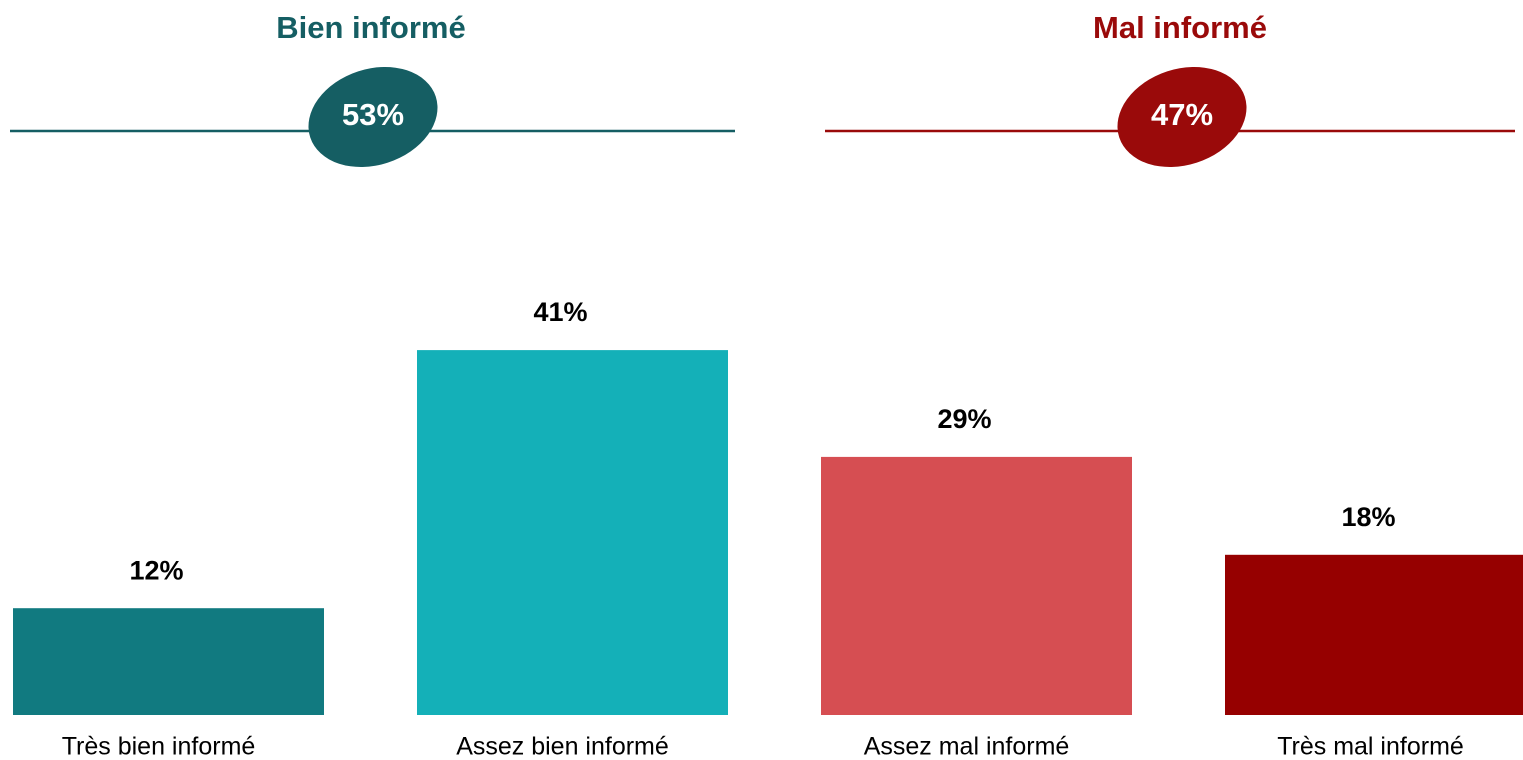  Describe the element at coordinates (1182, 114) in the screenshot. I see `group-value-label: 47%` at that location.